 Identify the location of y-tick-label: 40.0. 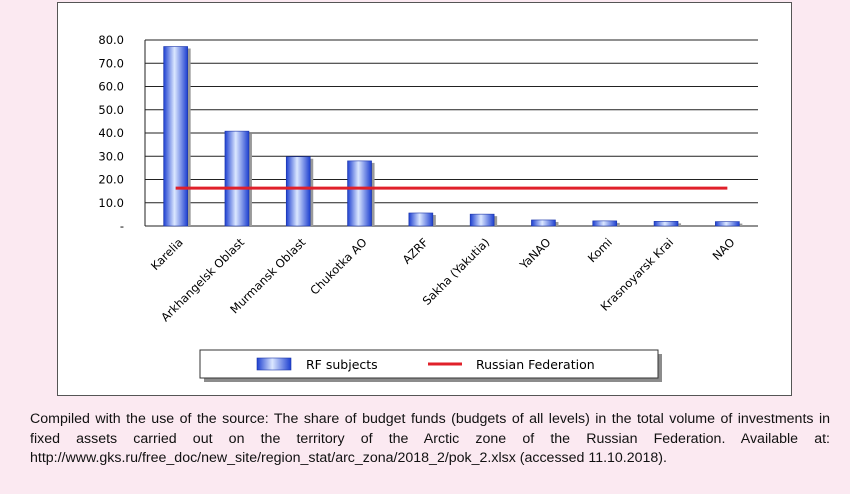
(111, 133).